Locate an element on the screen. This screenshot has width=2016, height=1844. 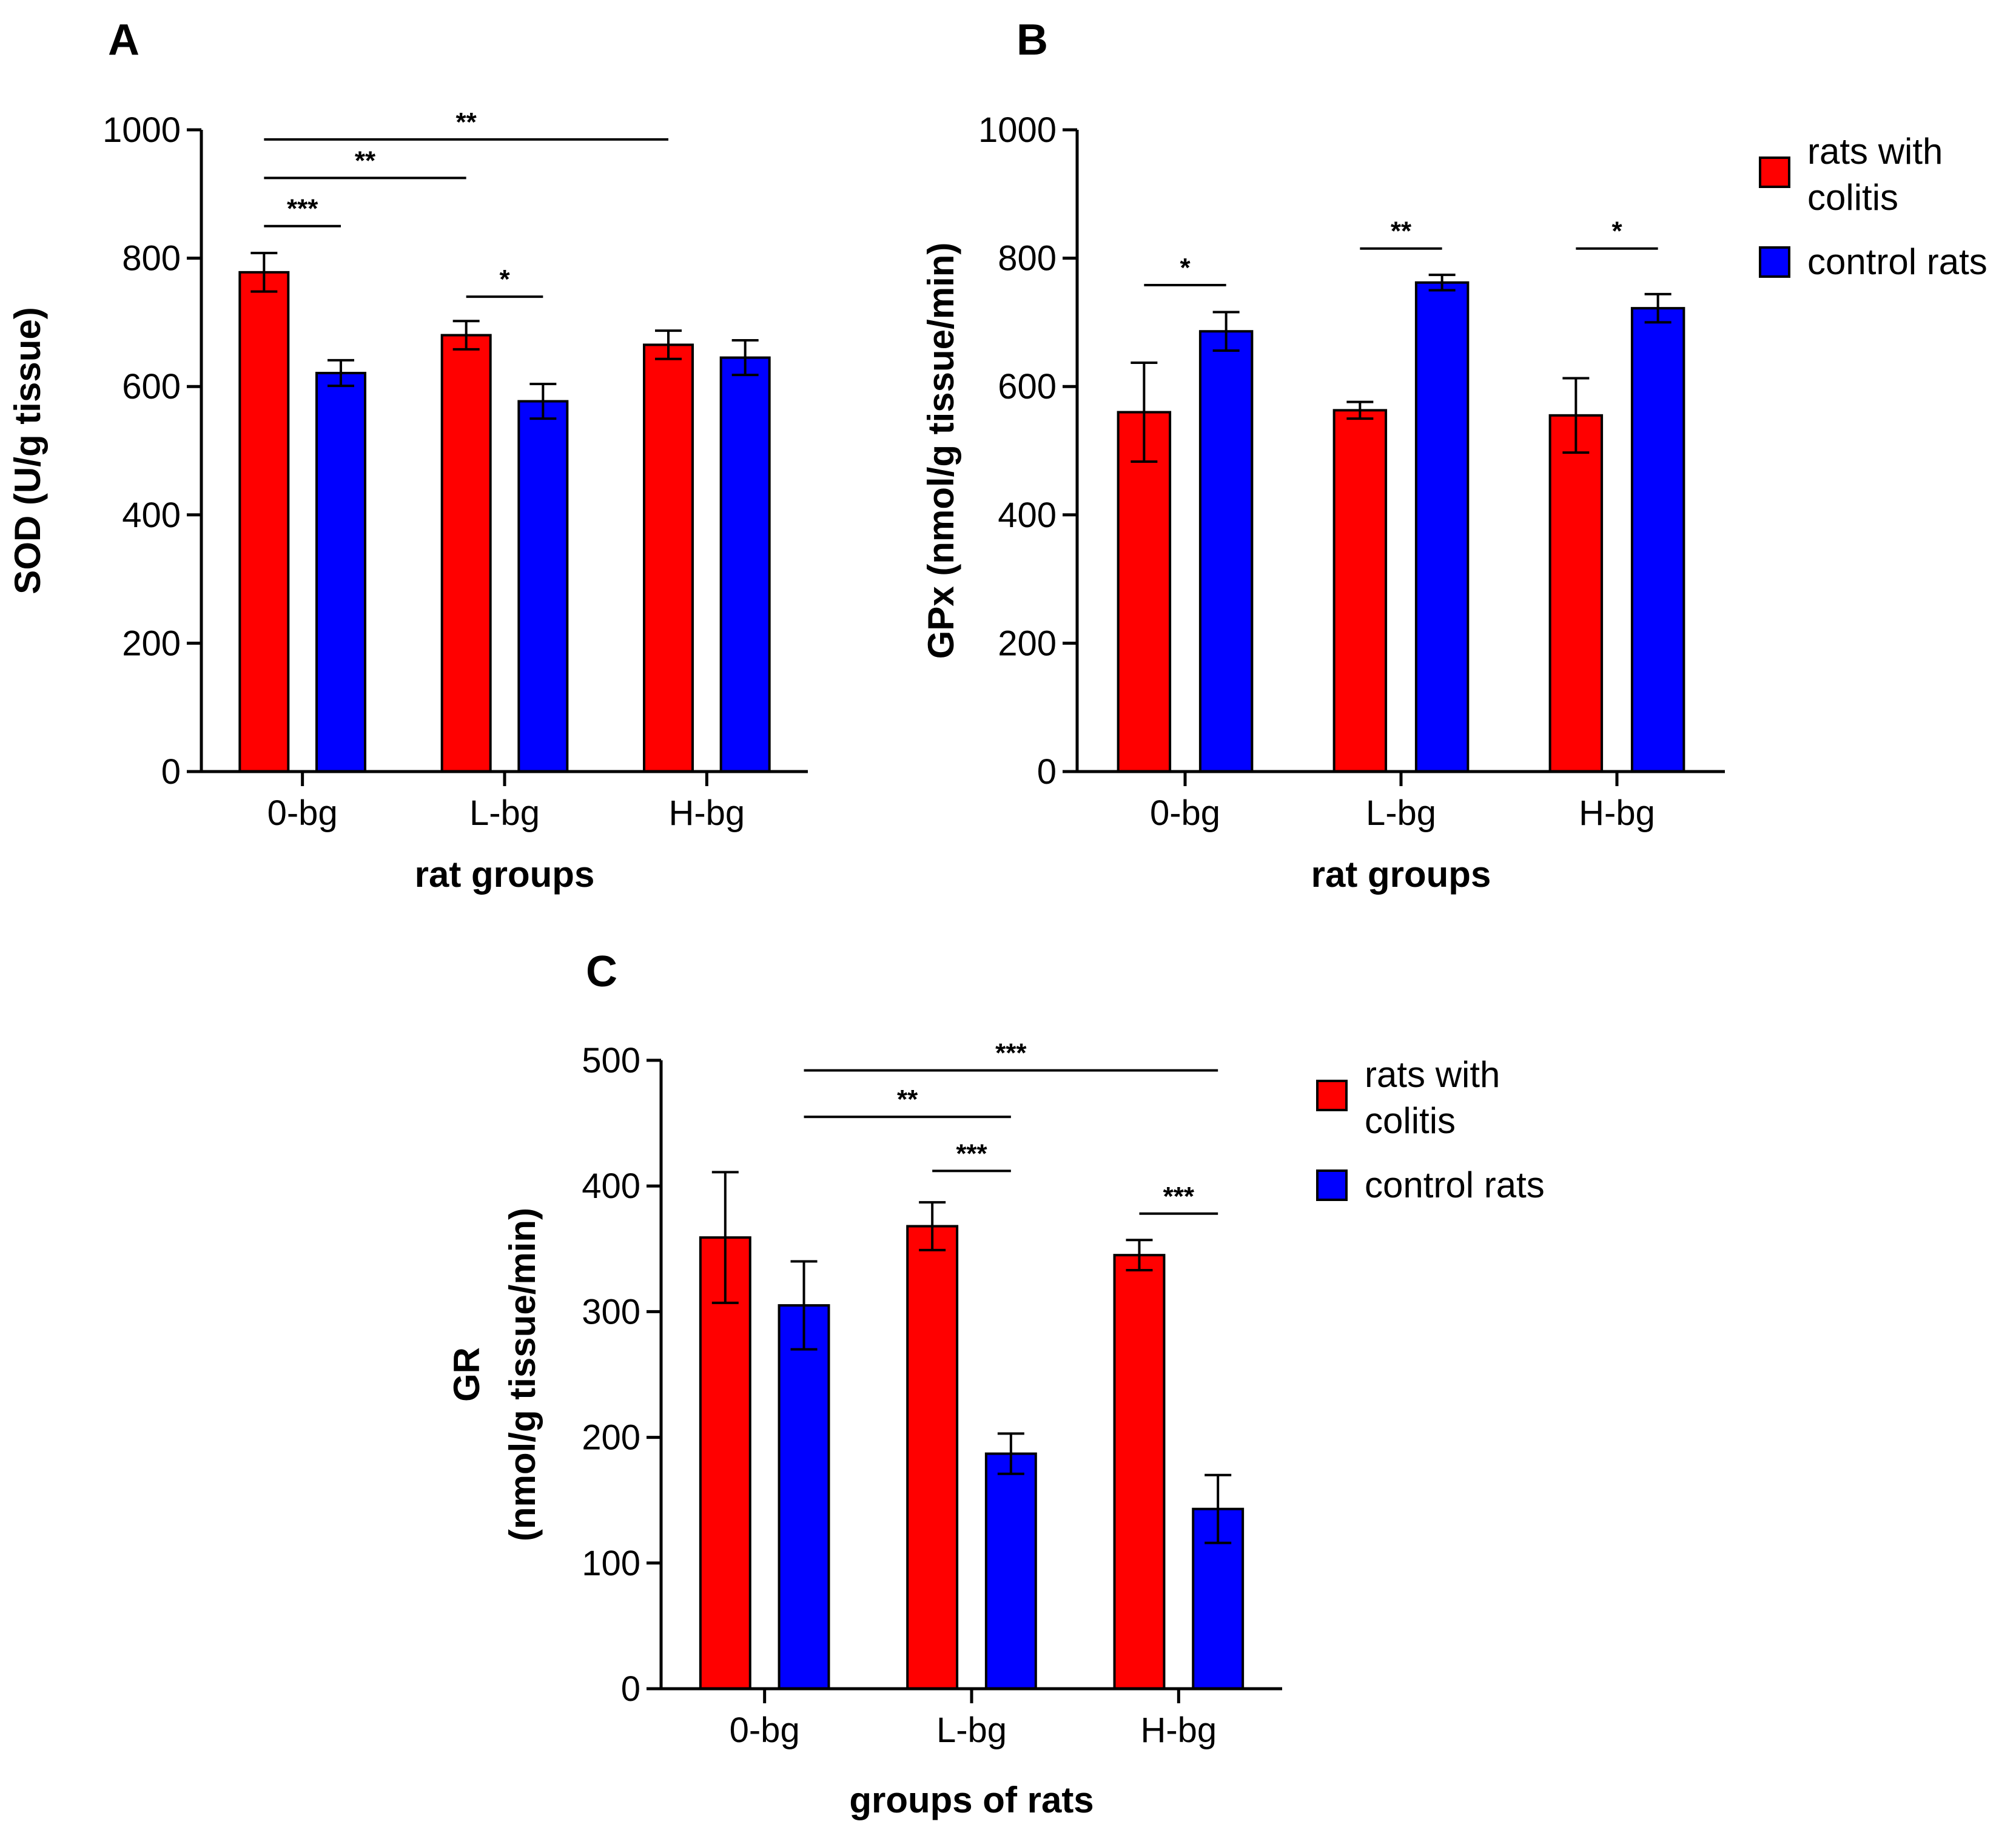
panel-letter: B is located at coordinates (1032, 40).